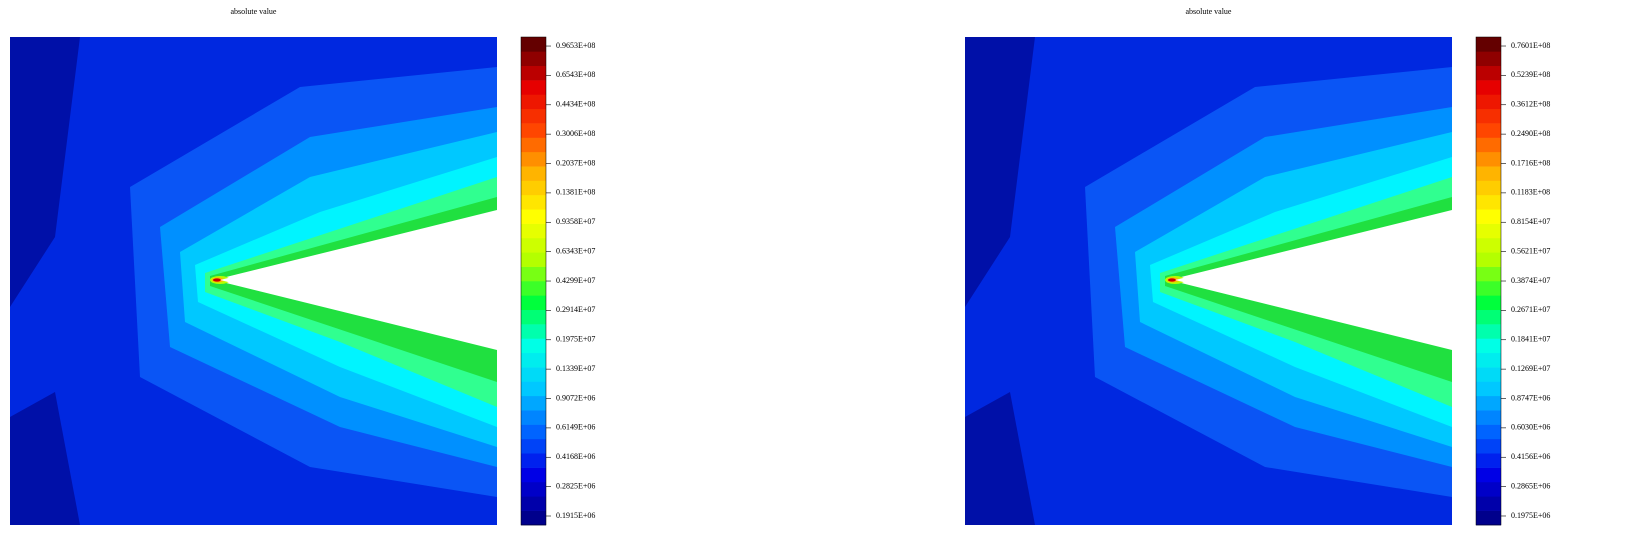 The height and width of the screenshot is (550, 1650). I want to click on colorbar-tick-label: 0.4434E+08, so click(575, 104).